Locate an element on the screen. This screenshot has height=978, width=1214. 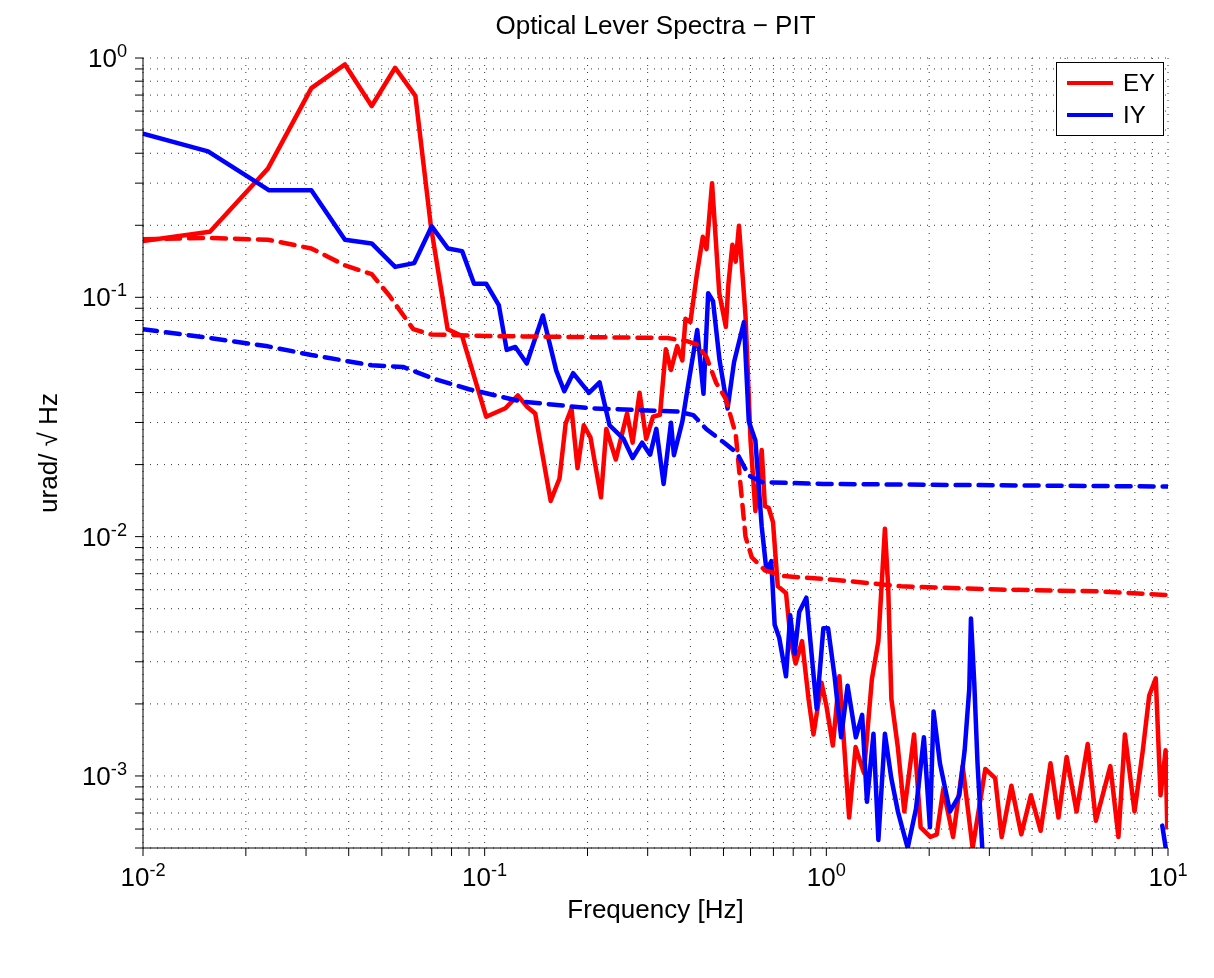
legend-label: EY is located at coordinates (1138, 83).